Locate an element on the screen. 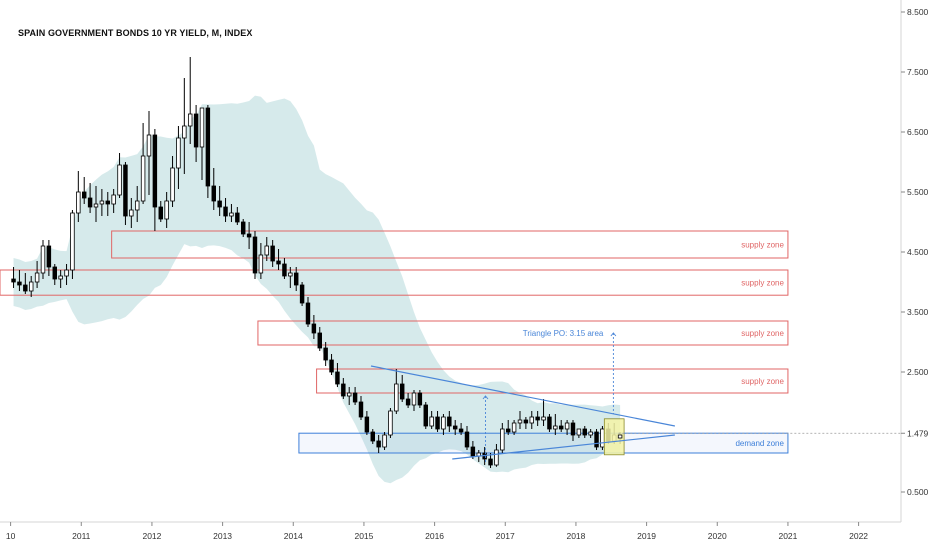  x-tick-label: 2012 is located at coordinates (151, 536).